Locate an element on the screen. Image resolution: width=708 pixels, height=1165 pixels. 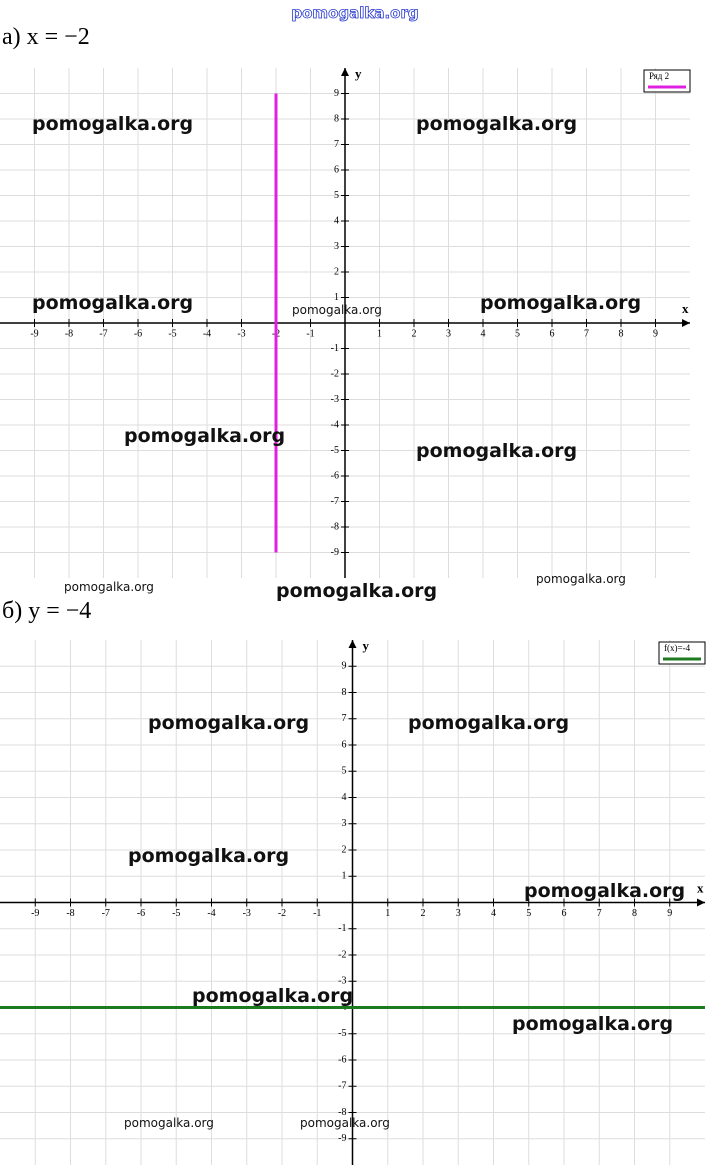
y-tick-label: -6 is located at coordinates (342, 1059).